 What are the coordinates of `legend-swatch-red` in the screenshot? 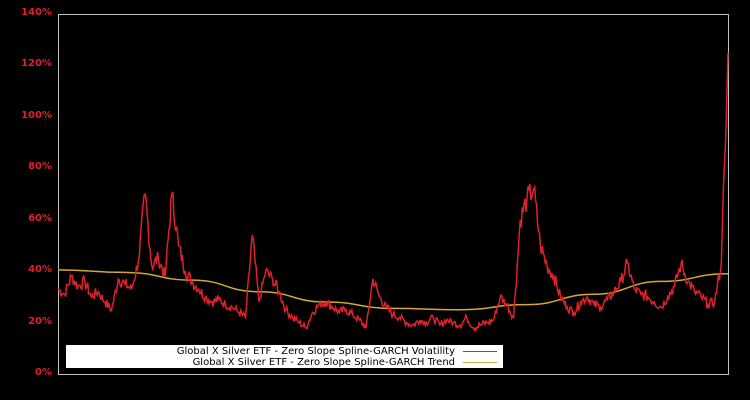 It's located at (480, 351).